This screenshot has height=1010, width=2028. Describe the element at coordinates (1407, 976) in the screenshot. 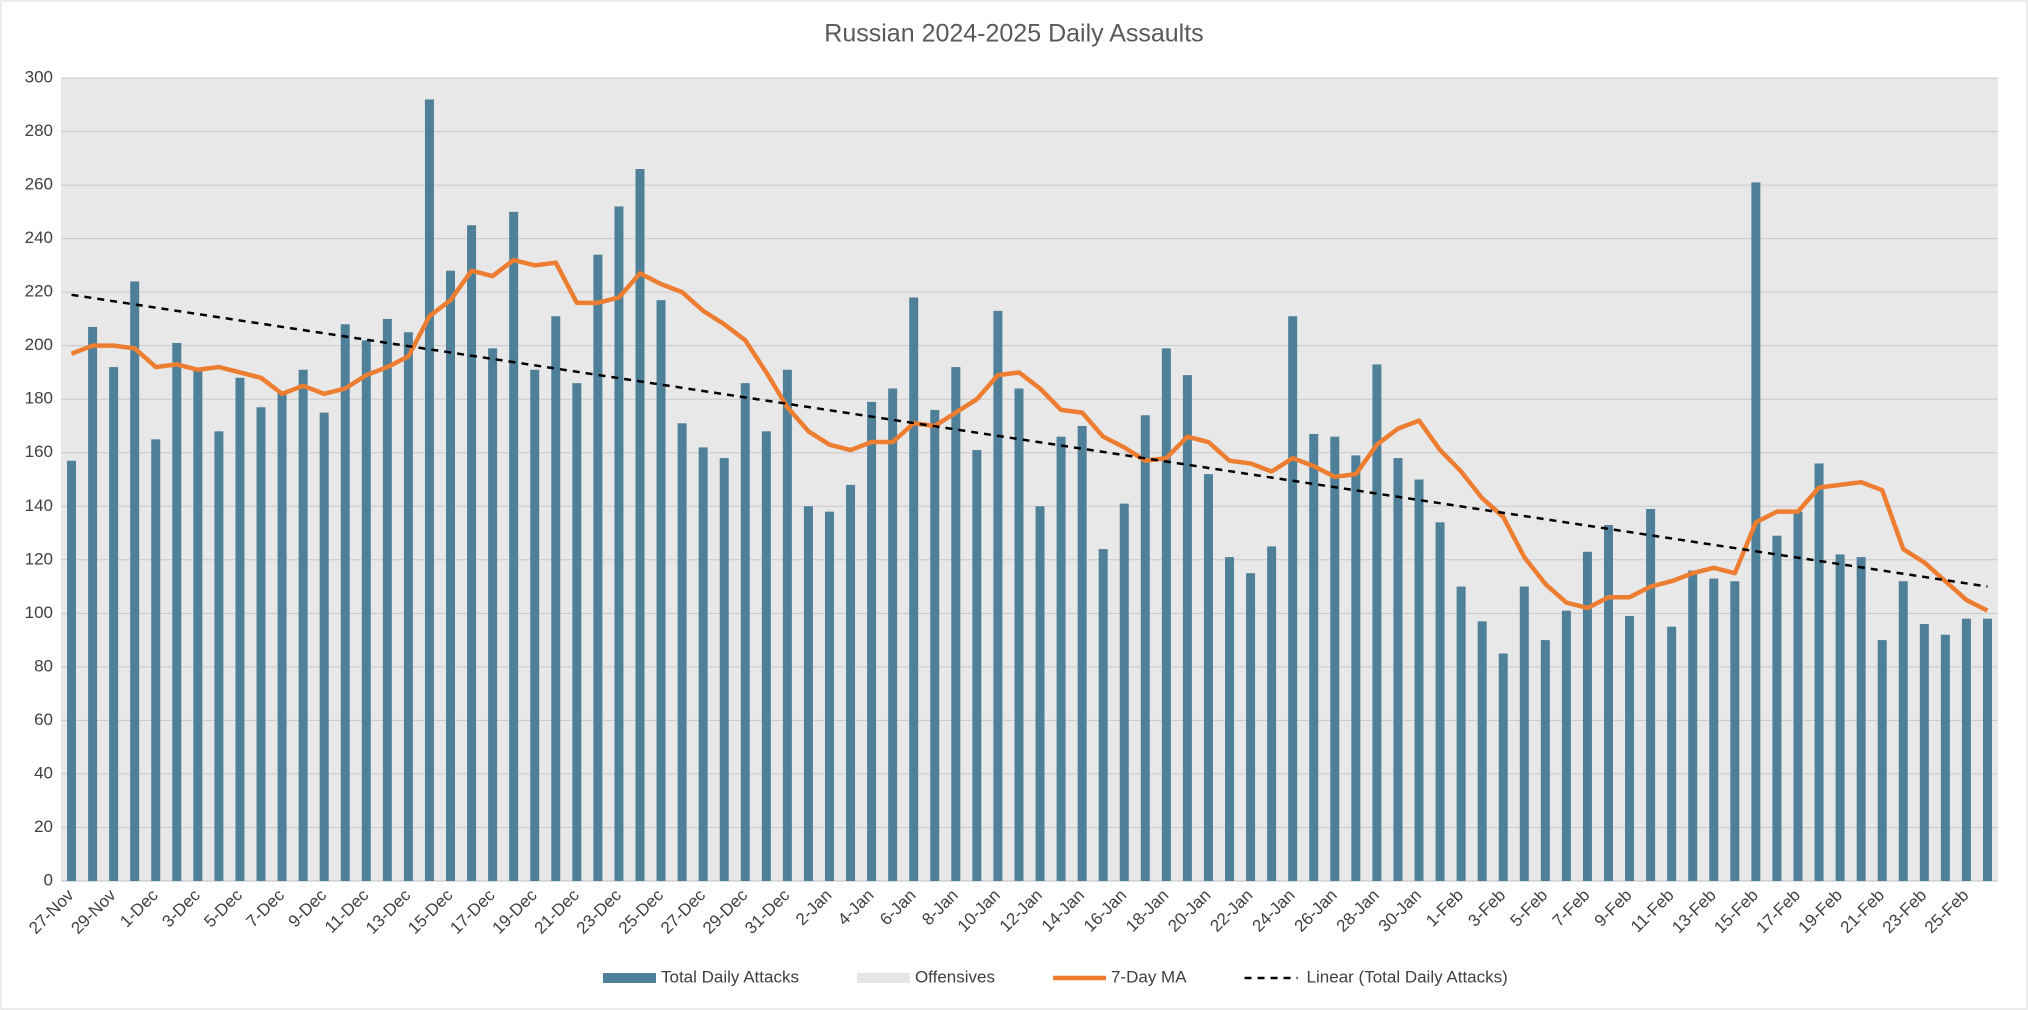

I see `legend-label: Linear (Total Daily Attacks)` at that location.